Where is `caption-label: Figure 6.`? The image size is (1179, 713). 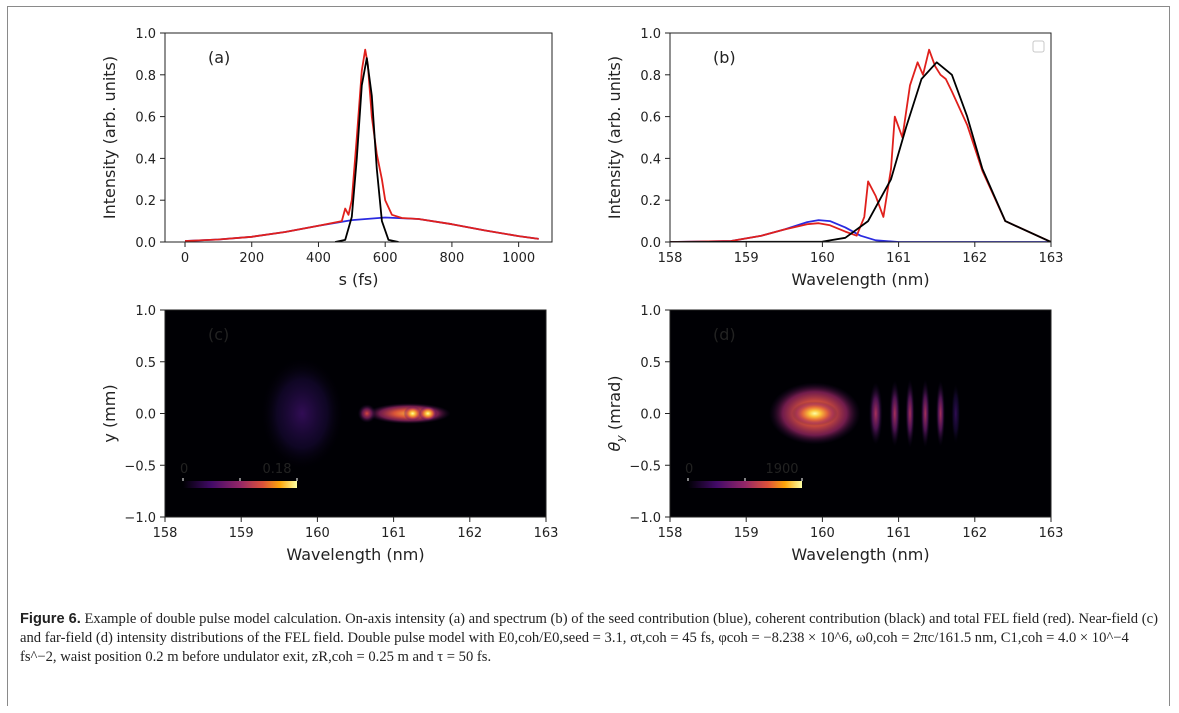
caption-label: Figure 6. is located at coordinates (50, 619).